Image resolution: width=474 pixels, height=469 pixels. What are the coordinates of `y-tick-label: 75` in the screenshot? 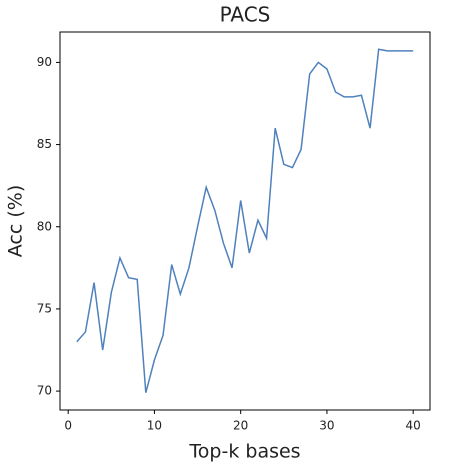 It's located at (44, 308).